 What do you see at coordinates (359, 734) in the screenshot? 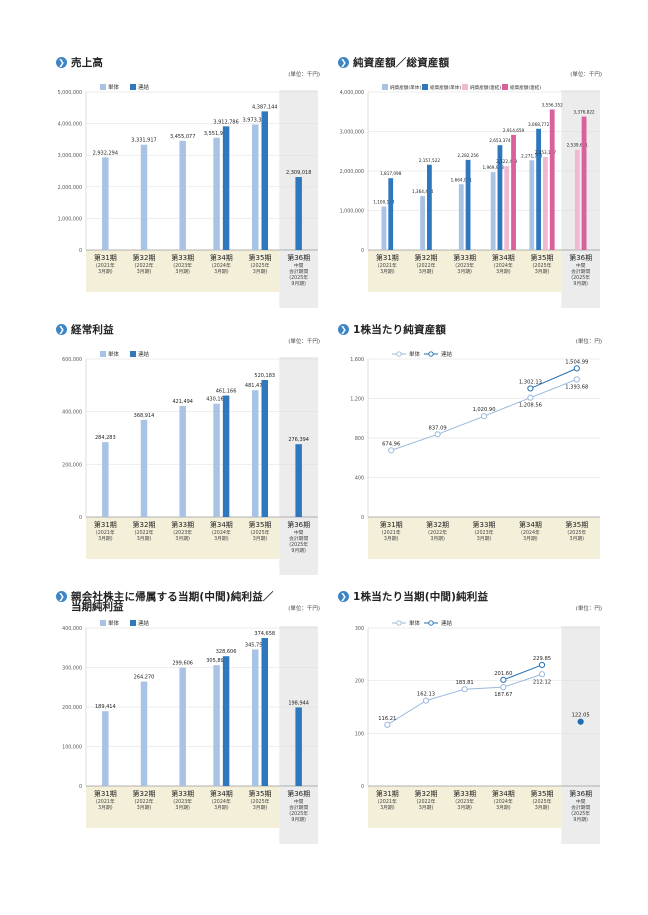
I see `y-tick-label: 100` at bounding box center [359, 734].